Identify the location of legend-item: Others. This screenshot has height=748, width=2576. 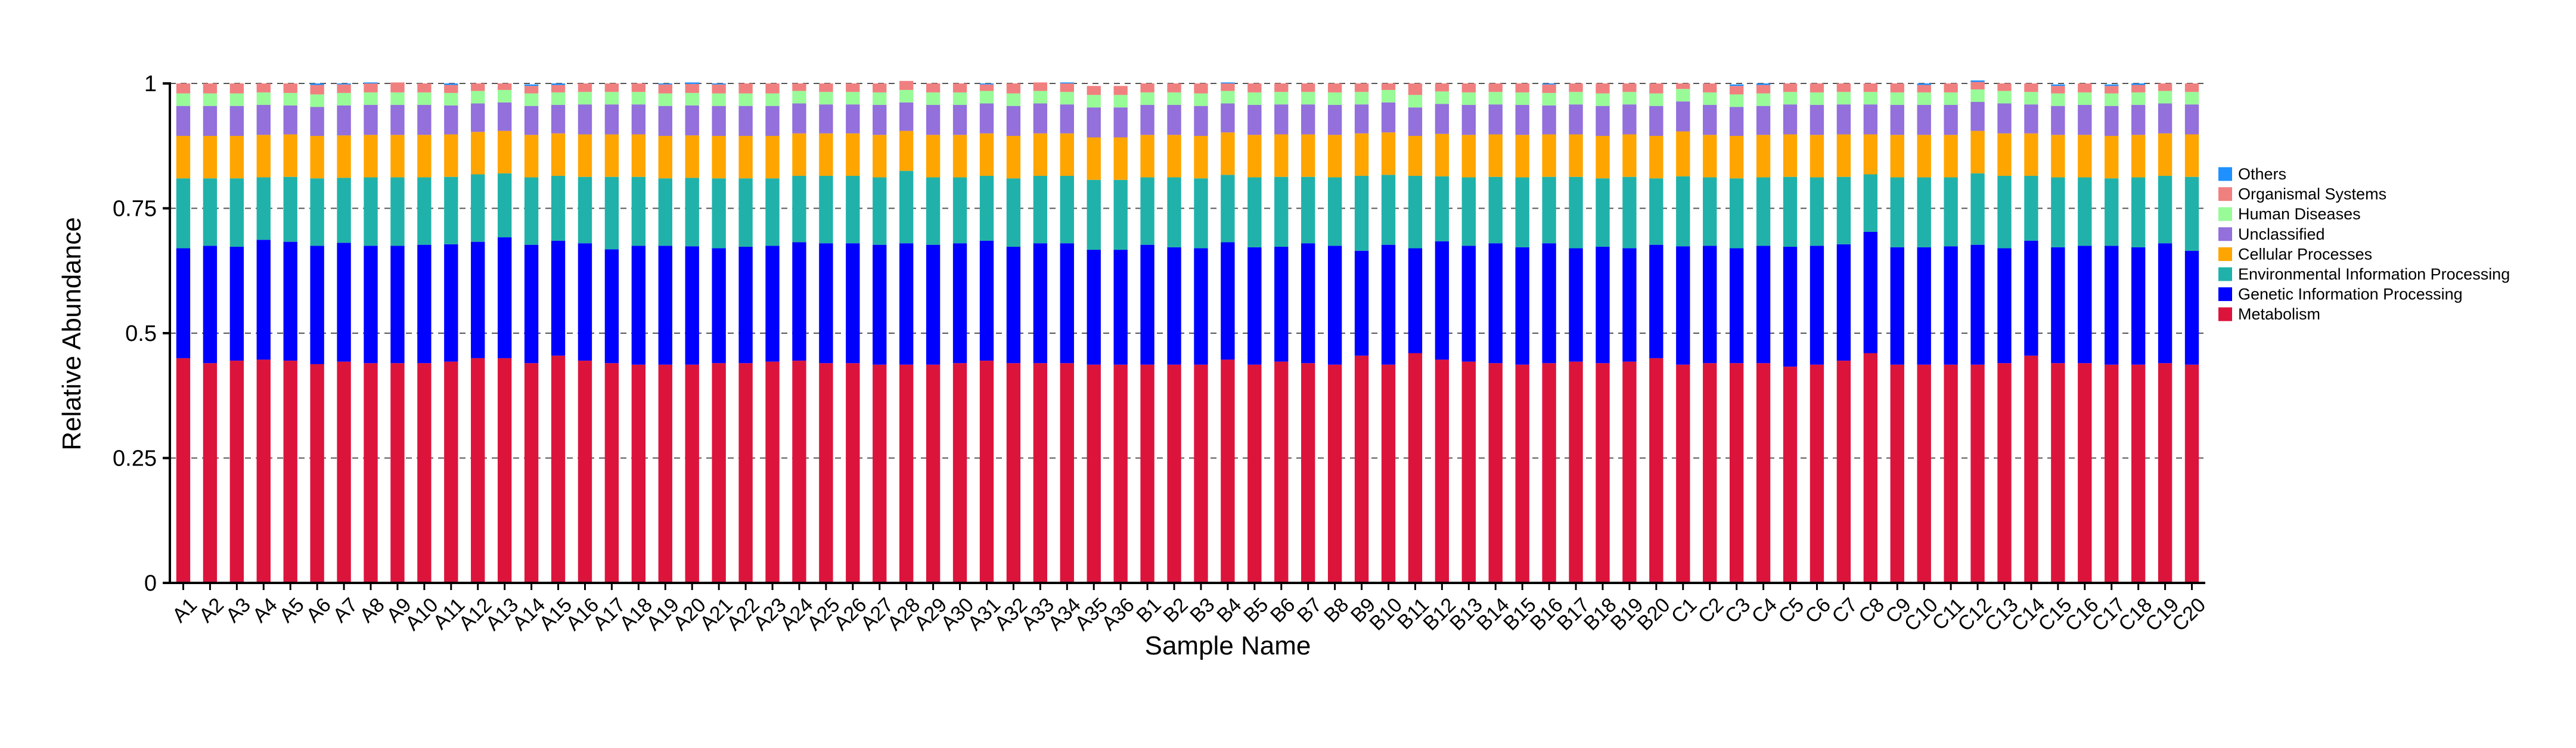
(2252, 174).